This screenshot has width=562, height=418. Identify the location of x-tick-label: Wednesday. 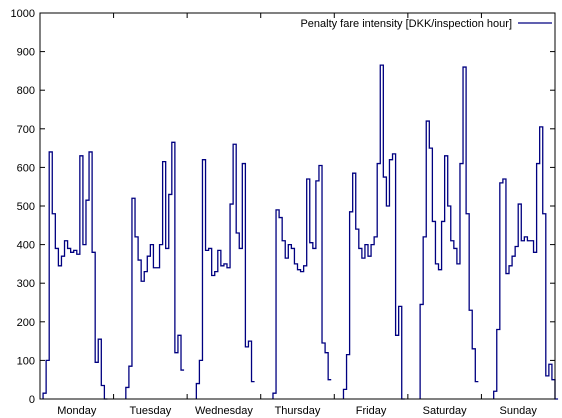
(224, 411).